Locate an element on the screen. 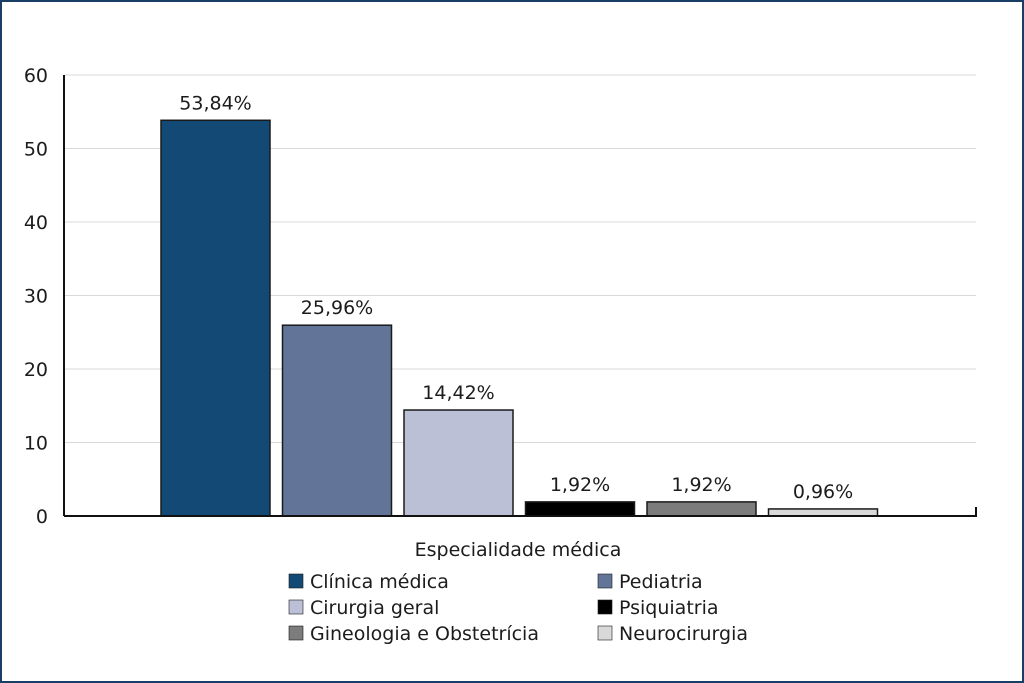  y-tick-label: 60 is located at coordinates (36, 76).